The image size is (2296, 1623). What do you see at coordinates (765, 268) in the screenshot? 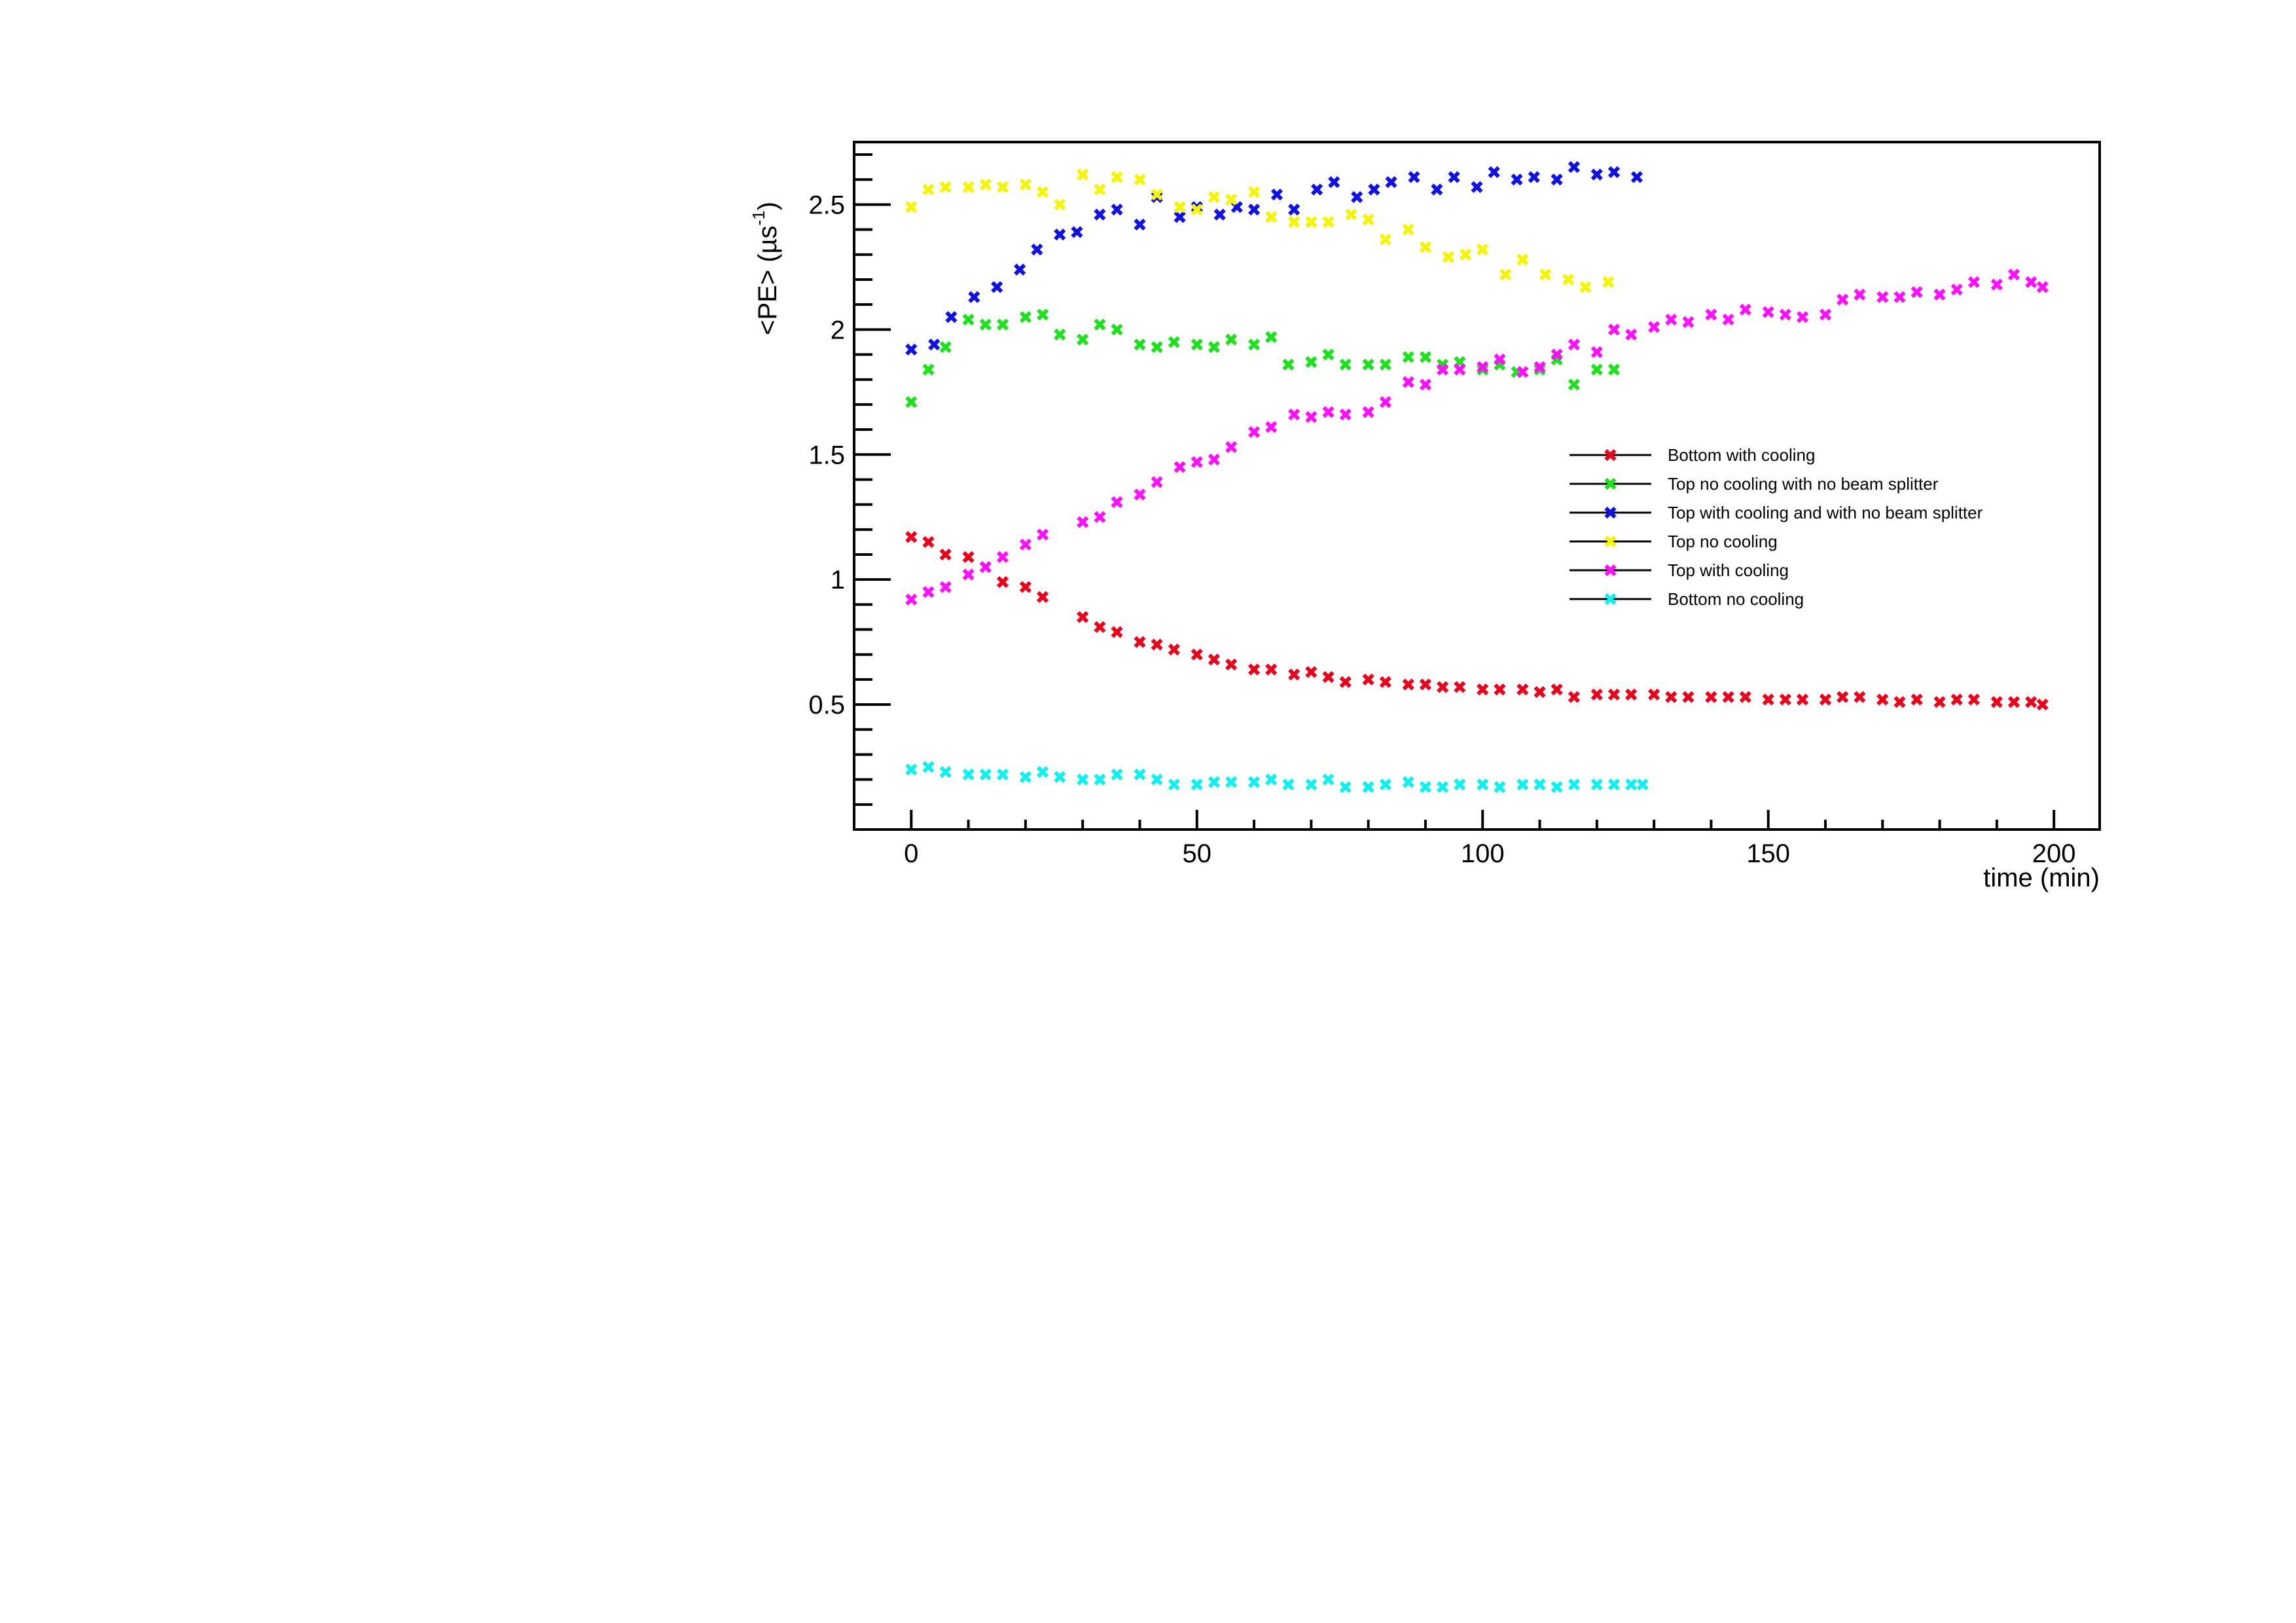
I see `y-axis-title: <PE> (µs-1)` at bounding box center [765, 268].